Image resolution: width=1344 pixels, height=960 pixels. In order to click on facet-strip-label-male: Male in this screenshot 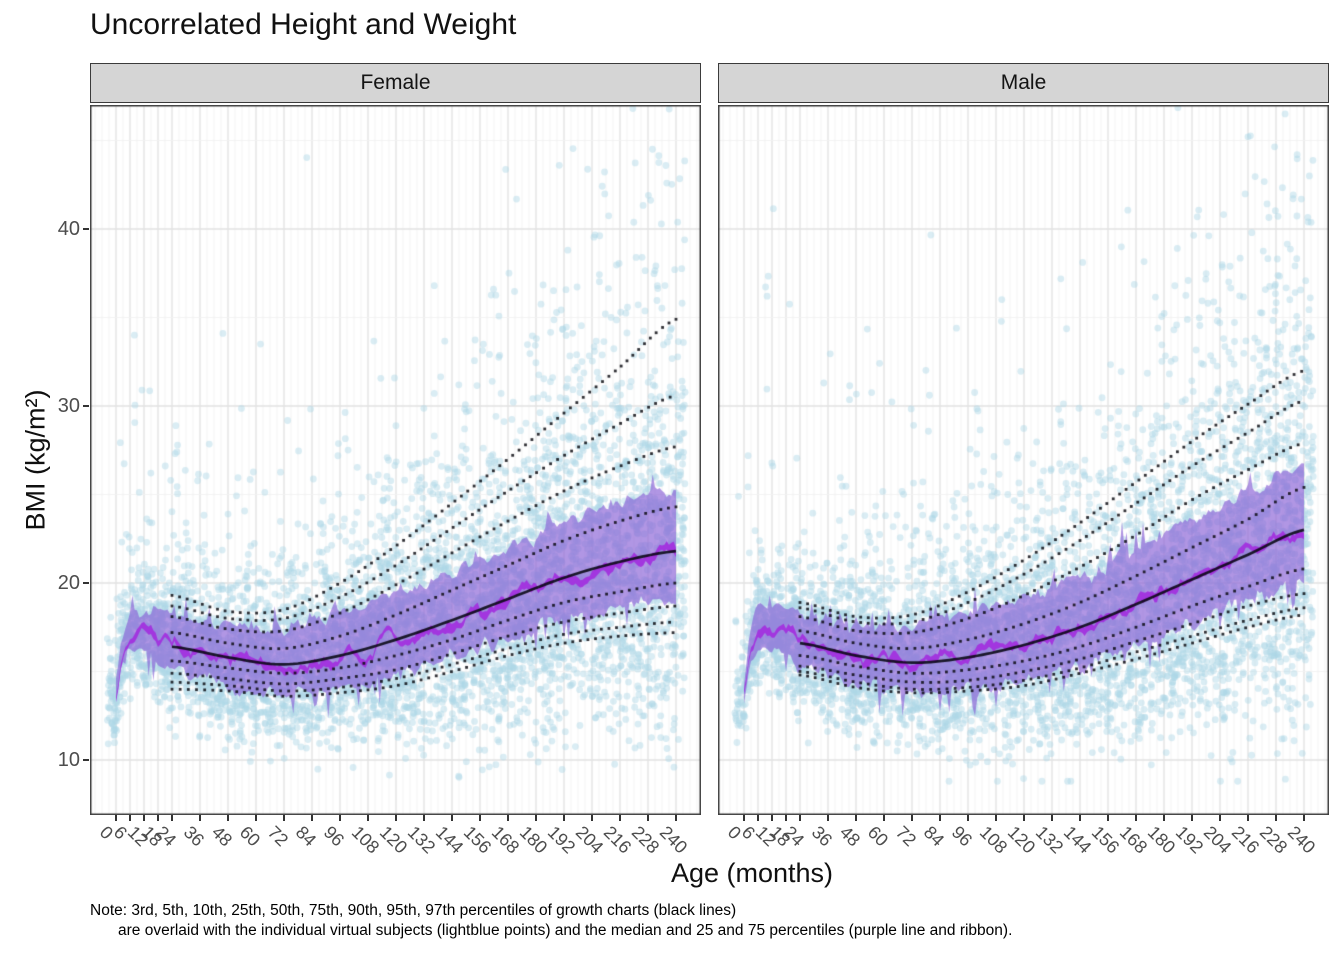, I will do `click(1023, 82)`.